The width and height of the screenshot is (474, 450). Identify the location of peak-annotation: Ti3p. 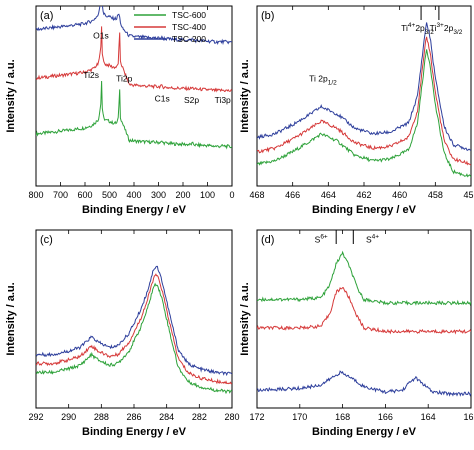
(223, 100).